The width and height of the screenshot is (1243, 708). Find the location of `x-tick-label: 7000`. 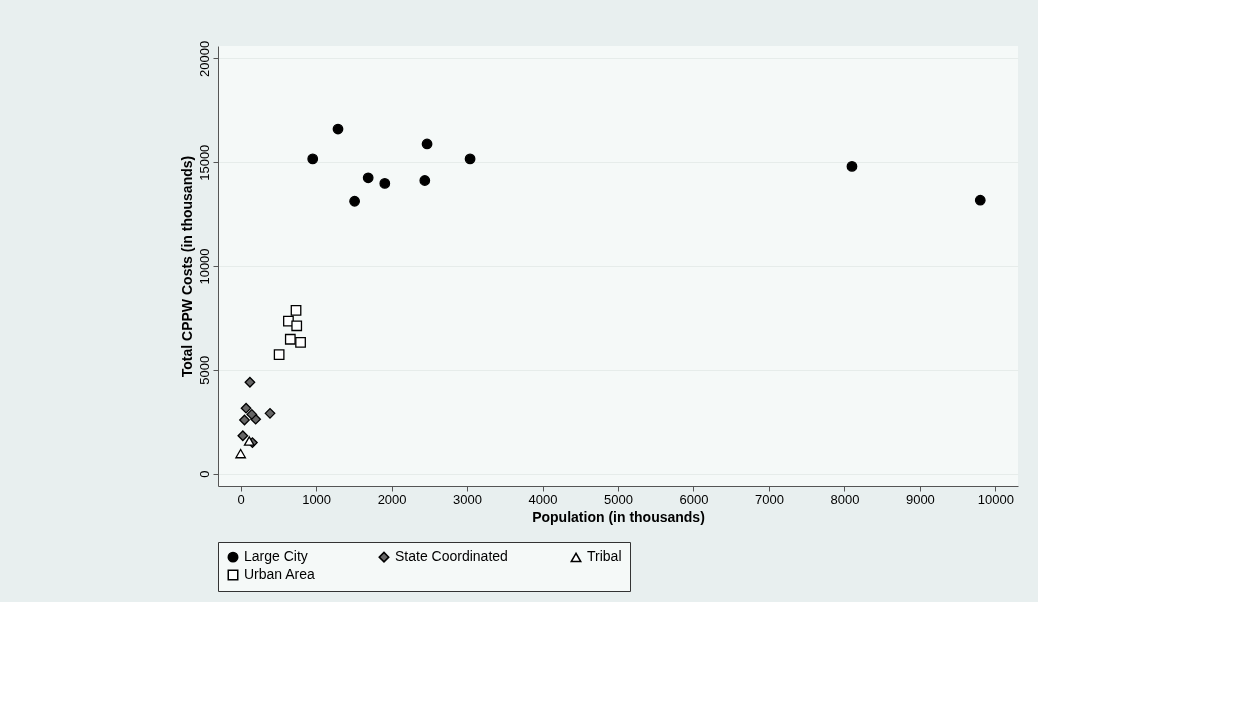

x-tick-label: 7000 is located at coordinates (769, 499).